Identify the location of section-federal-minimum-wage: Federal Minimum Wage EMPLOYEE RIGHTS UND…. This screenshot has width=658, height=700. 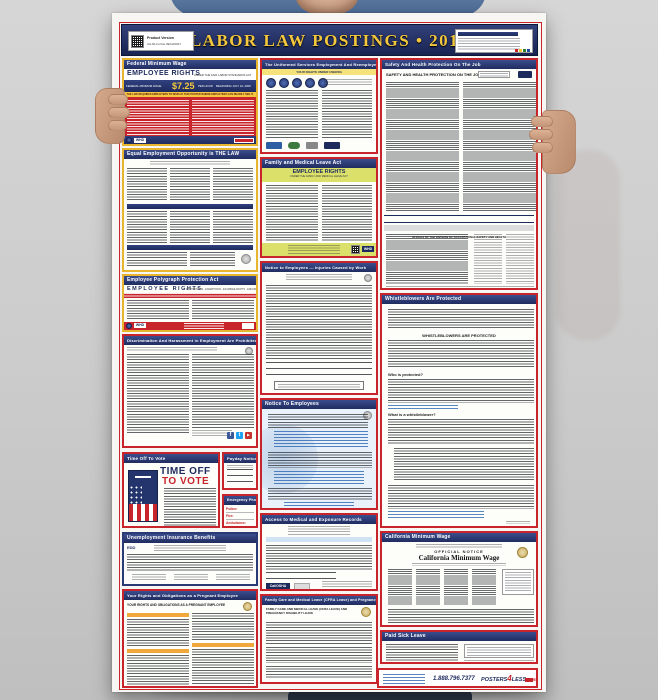
(190, 102).